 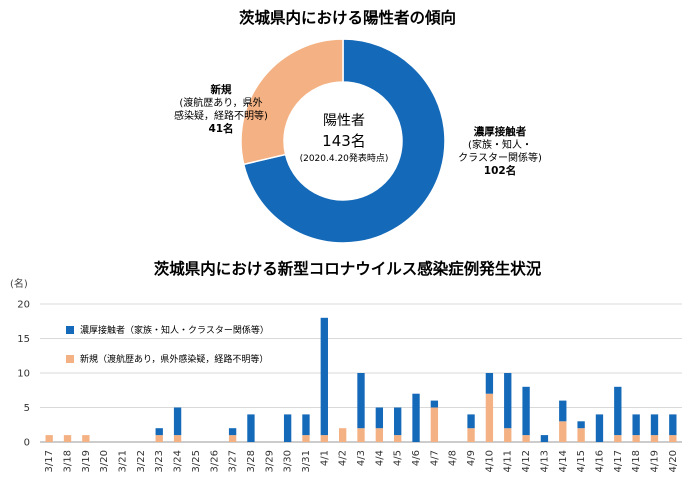 What do you see at coordinates (104, 461) in the screenshot?
I see `x-tick-label: 3/20` at bounding box center [104, 461].